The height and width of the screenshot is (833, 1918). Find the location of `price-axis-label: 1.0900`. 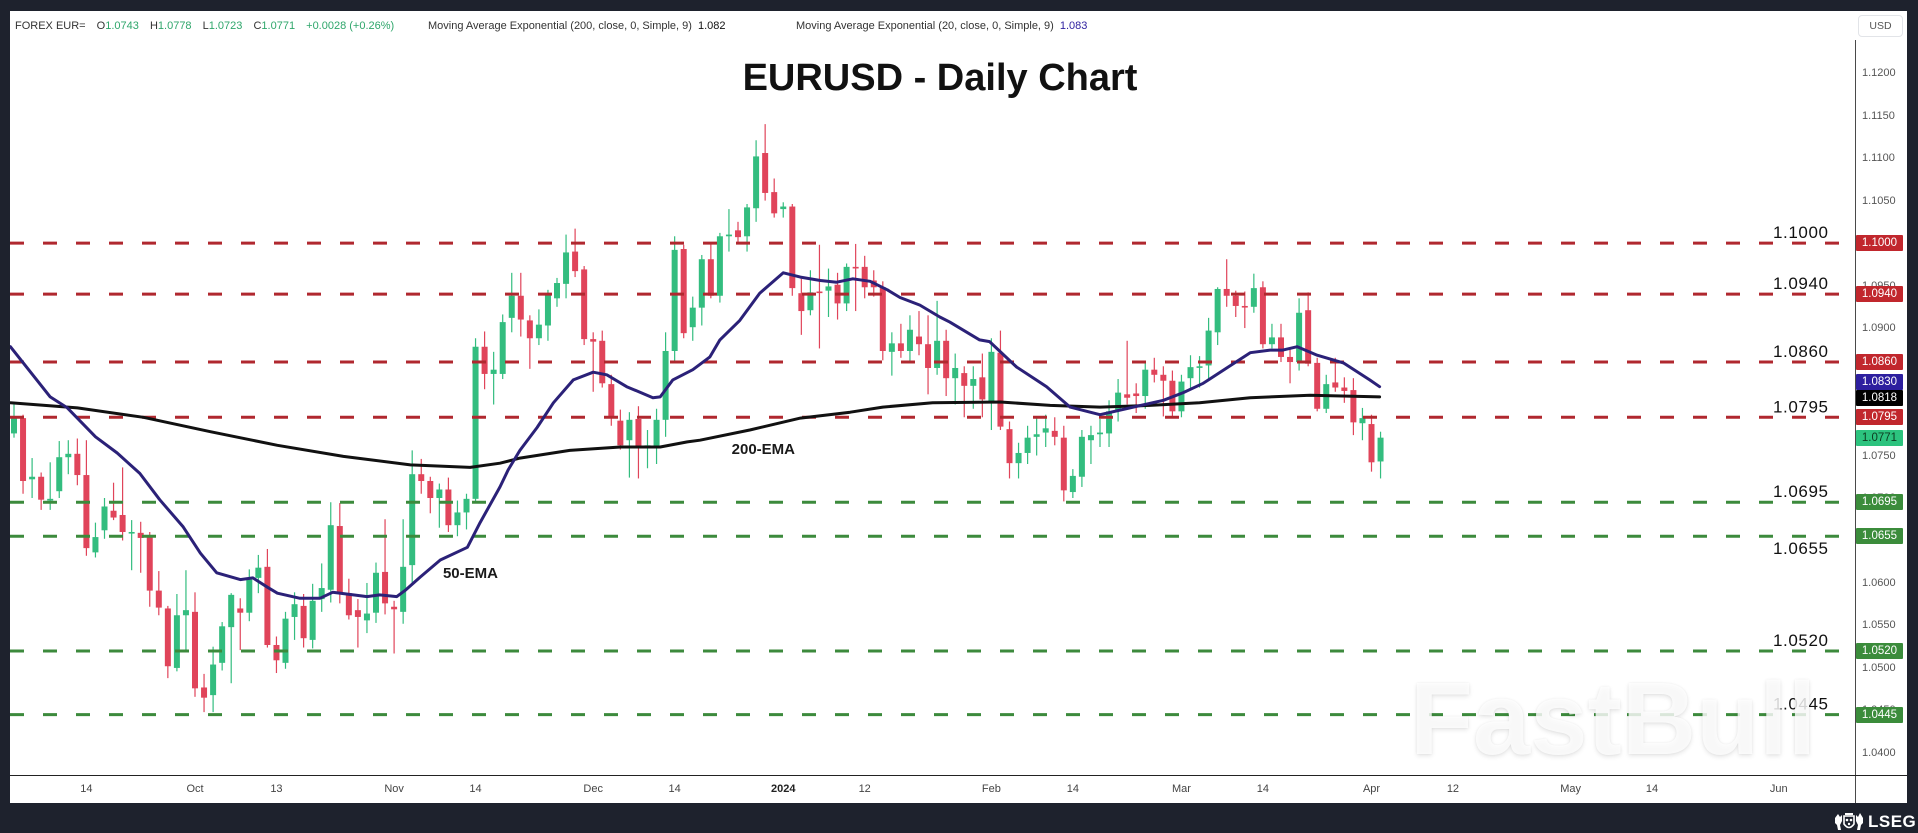

price-axis-label: 1.0900 is located at coordinates (1879, 328).